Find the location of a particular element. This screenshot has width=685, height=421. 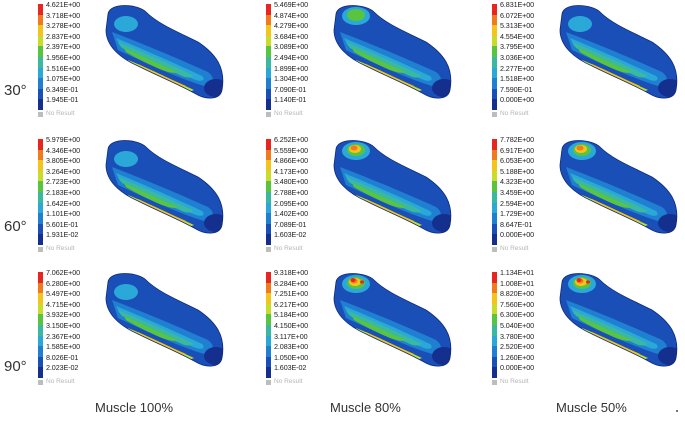

legend-value: 5.184E+00 is located at coordinates (291, 315).